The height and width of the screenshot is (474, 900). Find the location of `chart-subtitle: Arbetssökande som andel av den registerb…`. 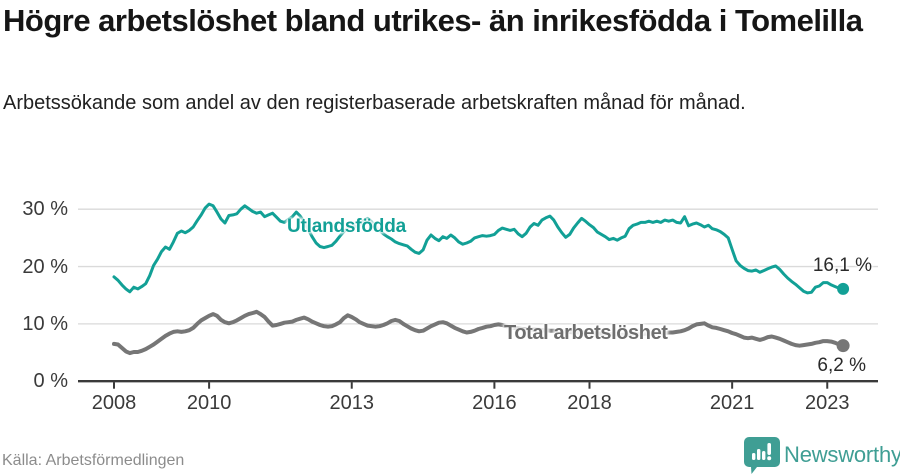

chart-subtitle: Arbetssökande som andel av den registerb… is located at coordinates (374, 103).